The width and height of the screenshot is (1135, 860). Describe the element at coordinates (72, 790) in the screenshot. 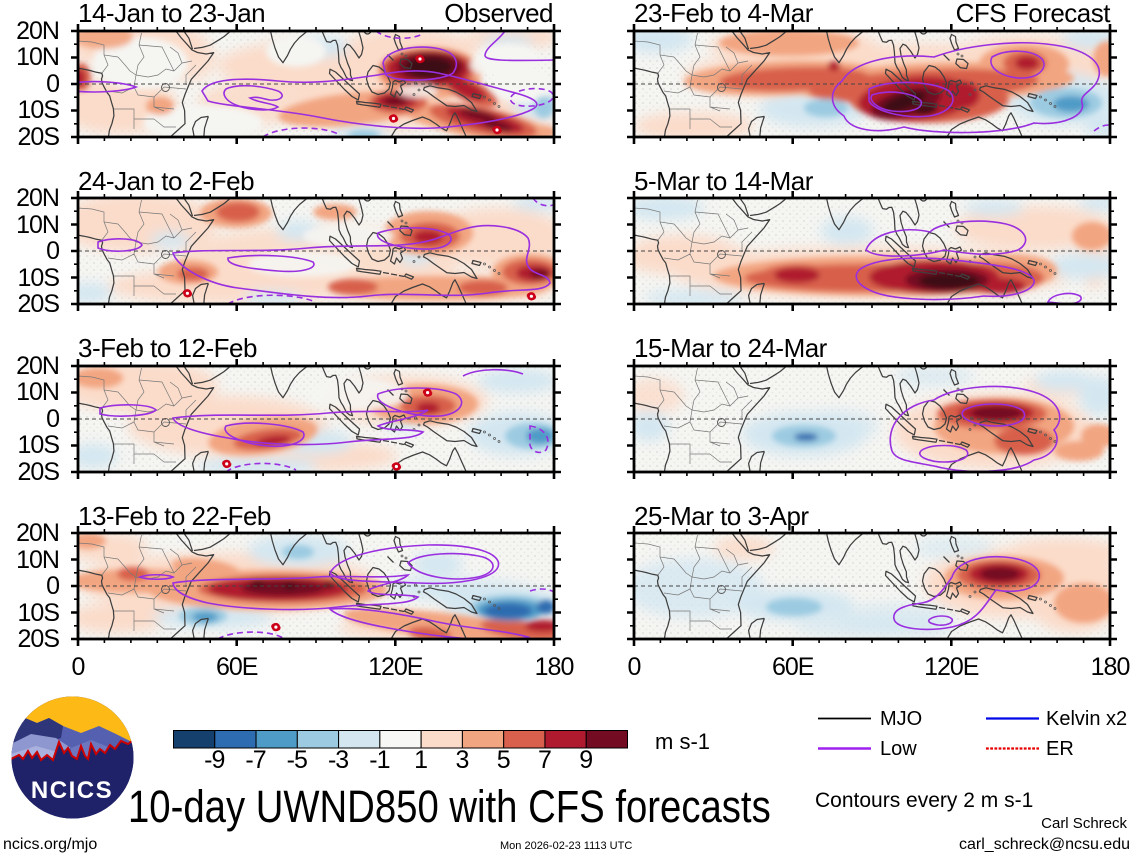

I see `svg-text: NCICS` at that location.